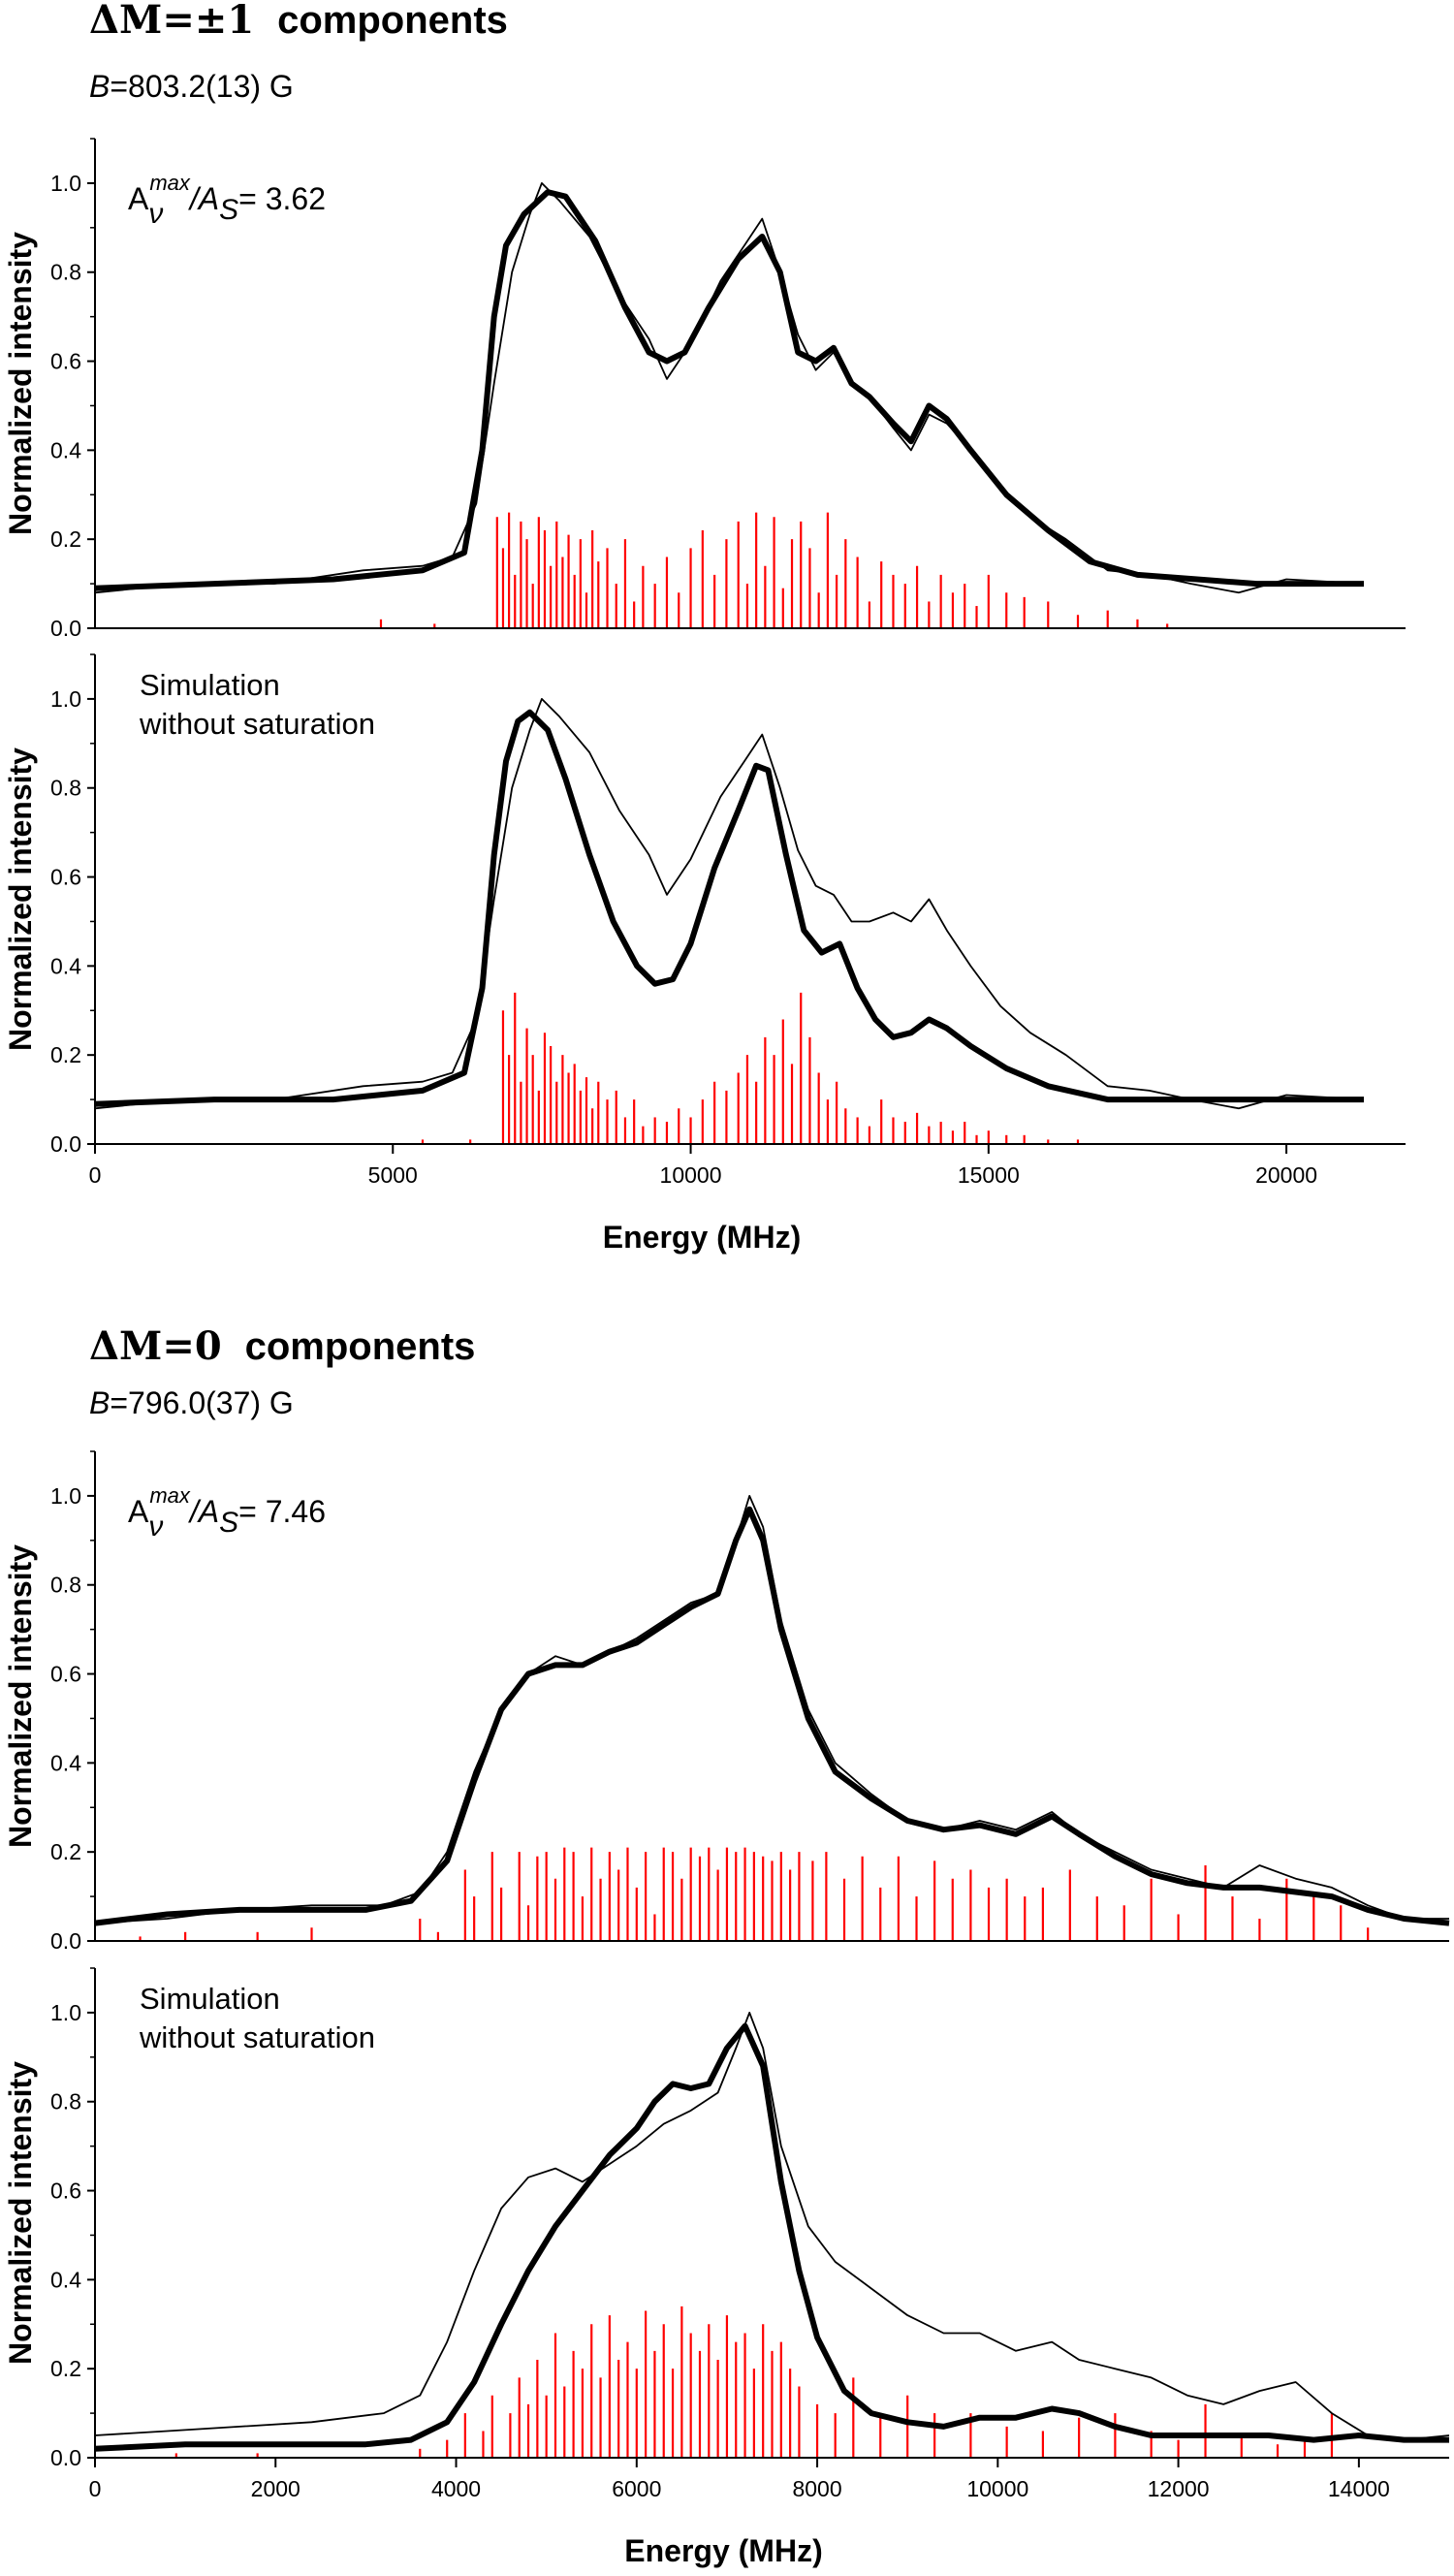 The image size is (1454, 2576). What do you see at coordinates (456, 2488) in the screenshot?
I see `x-tick-label: 4000` at bounding box center [456, 2488].